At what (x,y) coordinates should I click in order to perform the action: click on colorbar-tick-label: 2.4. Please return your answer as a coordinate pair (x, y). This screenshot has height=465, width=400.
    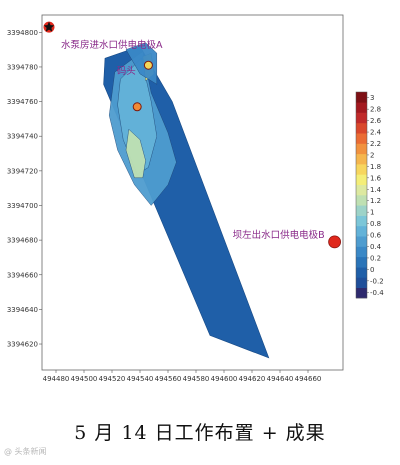
    Looking at the image, I should click on (376, 133).